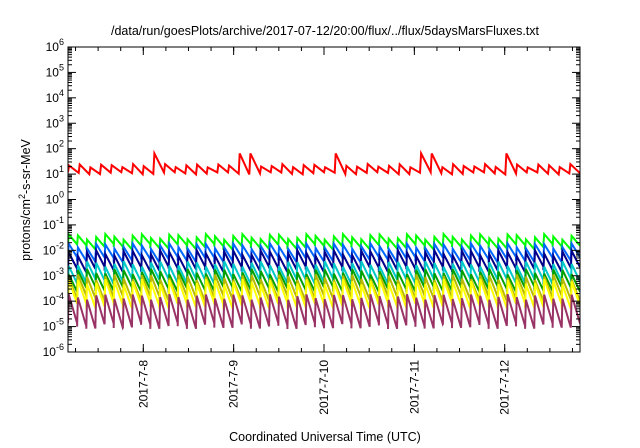 This screenshot has height=448, width=640. What do you see at coordinates (55, 147) in the screenshot?
I see `y-tick-label: 10²` at bounding box center [55, 147].